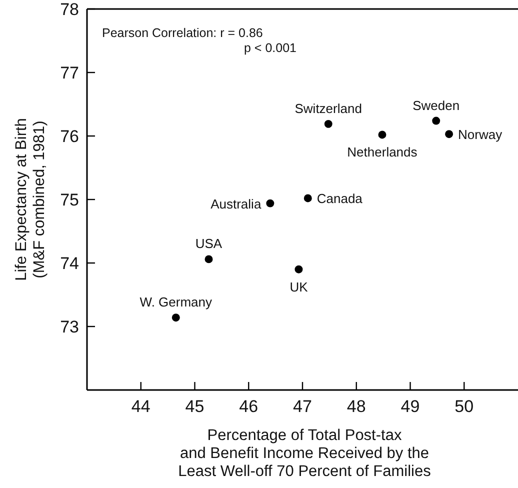 The image size is (518, 488). What do you see at coordinates (182, 33) in the screenshot?
I see `annotation: Pearson Correlation: r = 0.86` at bounding box center [182, 33].